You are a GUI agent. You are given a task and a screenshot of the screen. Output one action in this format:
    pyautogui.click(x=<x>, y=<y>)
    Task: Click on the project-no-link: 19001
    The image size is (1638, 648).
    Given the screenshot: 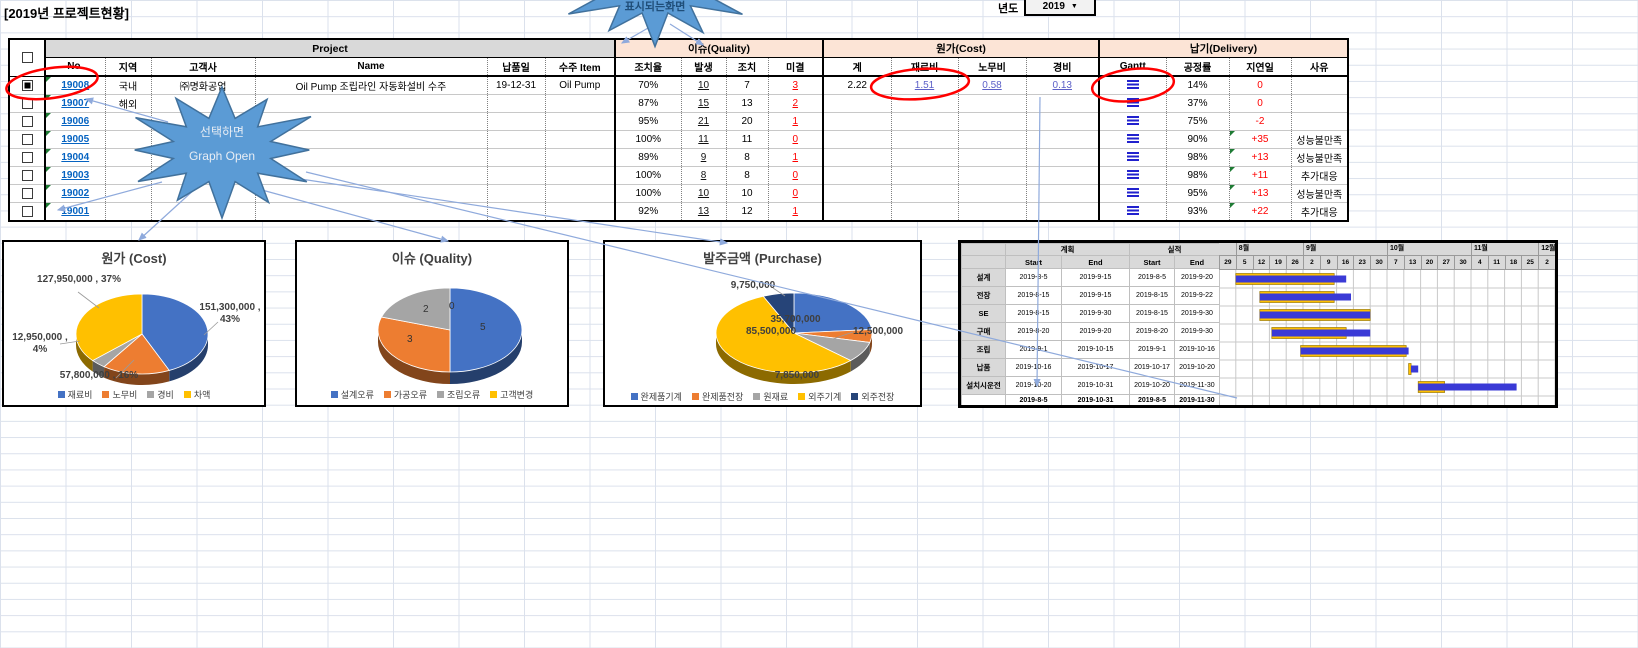 What is the action you would take?
    pyautogui.click(x=74, y=212)
    